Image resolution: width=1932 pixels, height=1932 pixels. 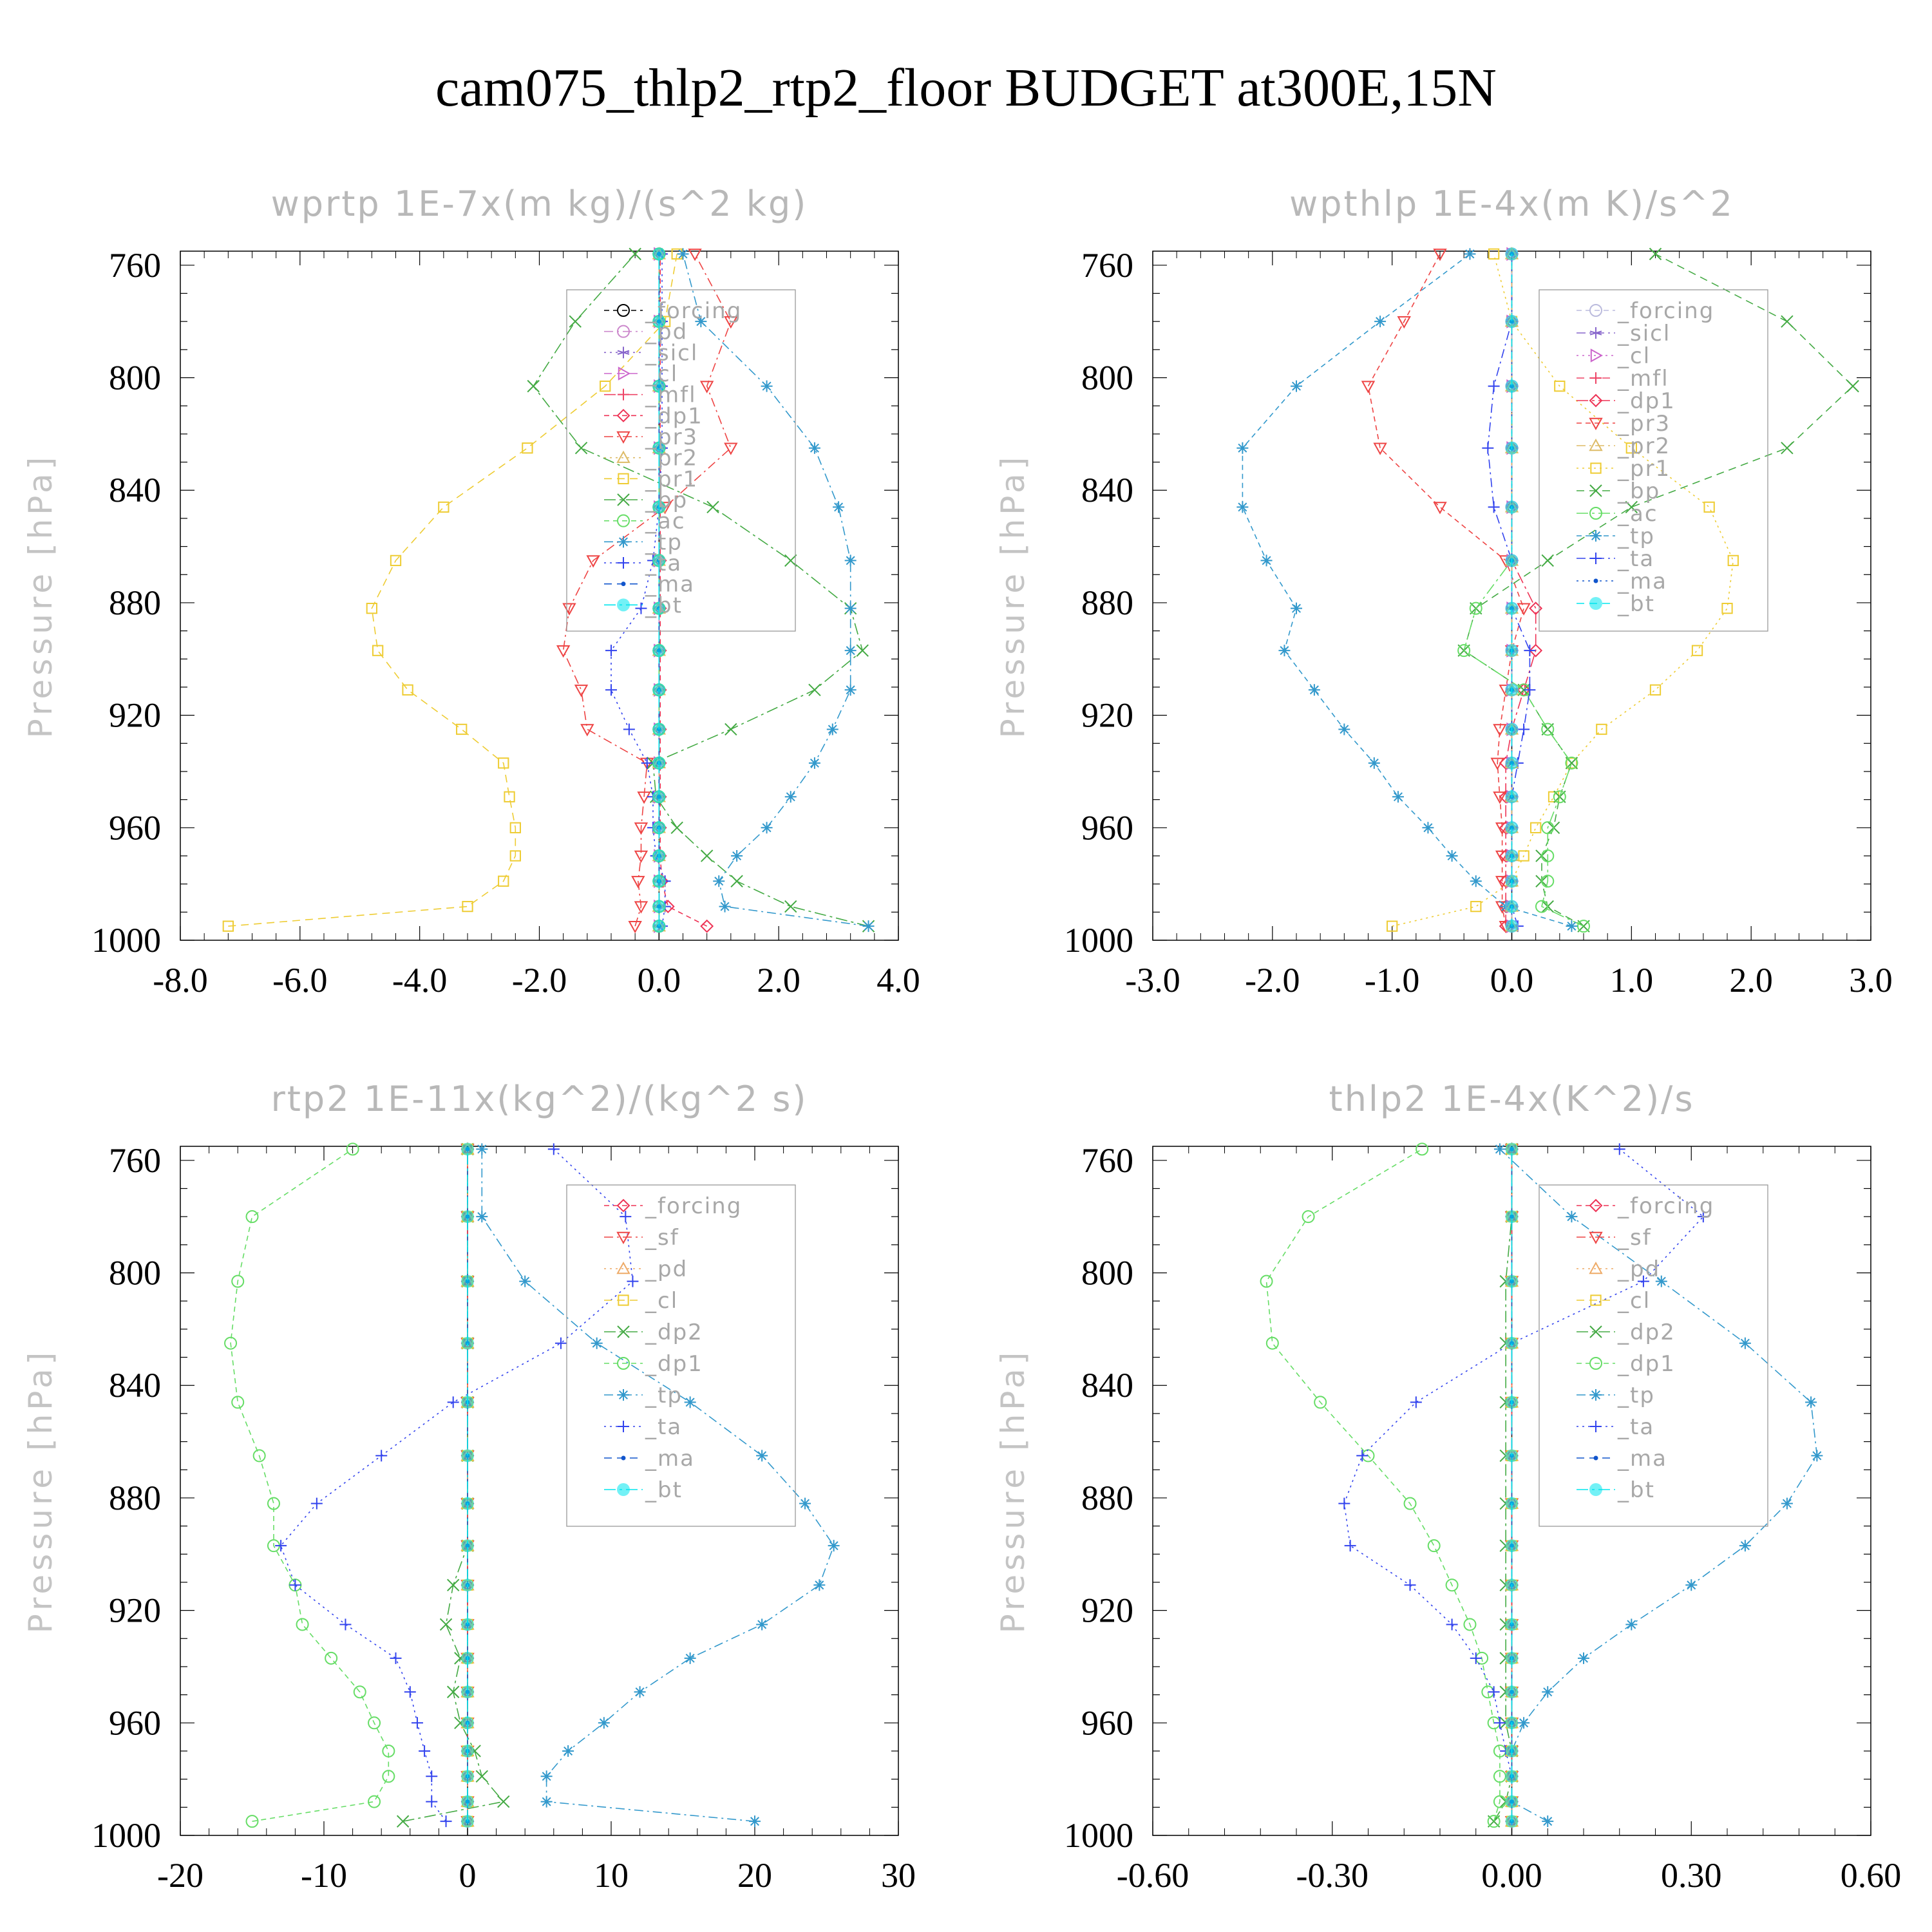 I want to click on x-tick-label: -0.60, so click(x=1153, y=1876).